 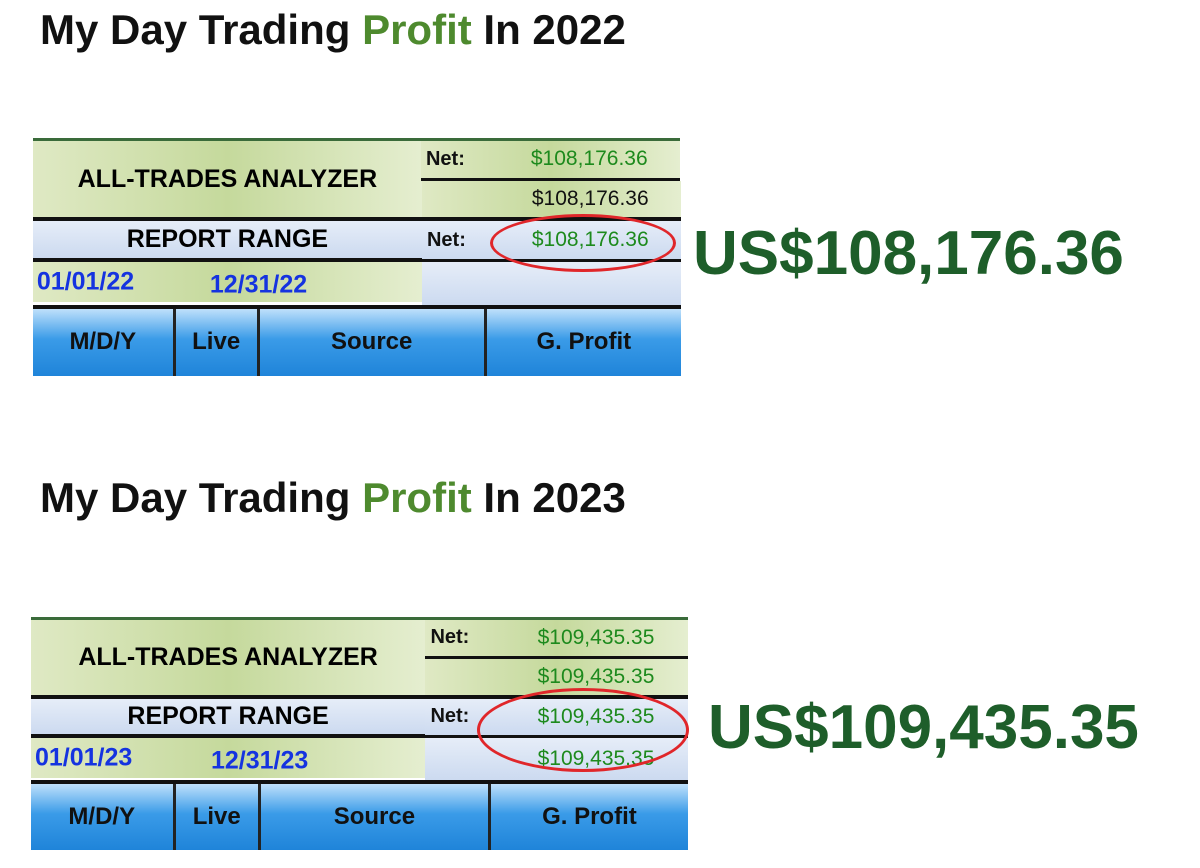 I want to click on date-range: 01/01/22 12/31/22, so click(x=227, y=282).